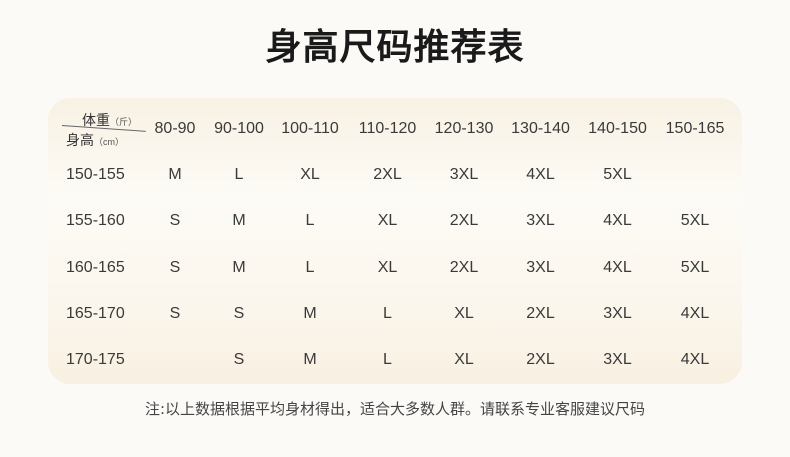 The width and height of the screenshot is (790, 457). What do you see at coordinates (175, 128) in the screenshot?
I see `column-header: 80-90` at bounding box center [175, 128].